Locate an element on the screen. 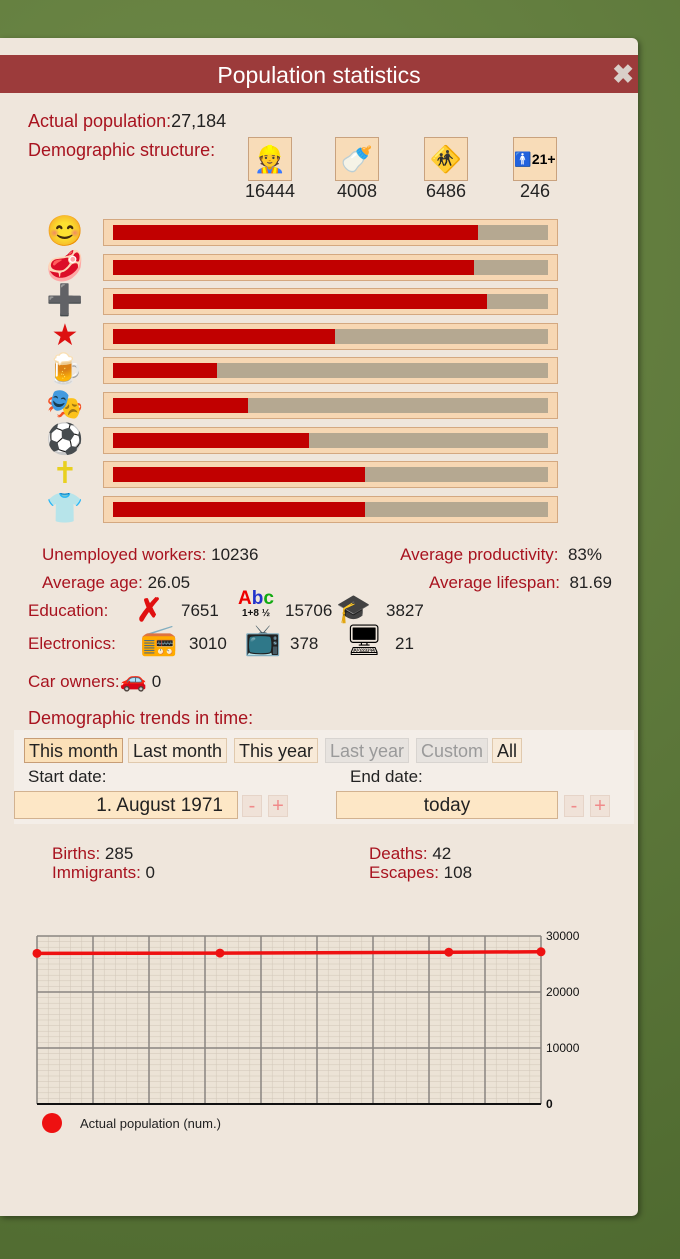 This screenshot has width=680, height=1259. close-icon: ✖ is located at coordinates (623, 74).